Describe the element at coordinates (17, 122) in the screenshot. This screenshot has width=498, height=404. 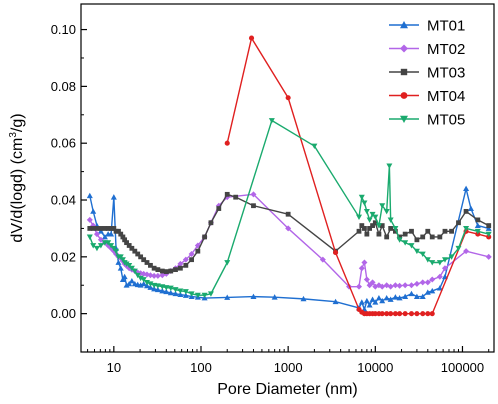
I see `y-axis-title-tail: /g)` at that location.